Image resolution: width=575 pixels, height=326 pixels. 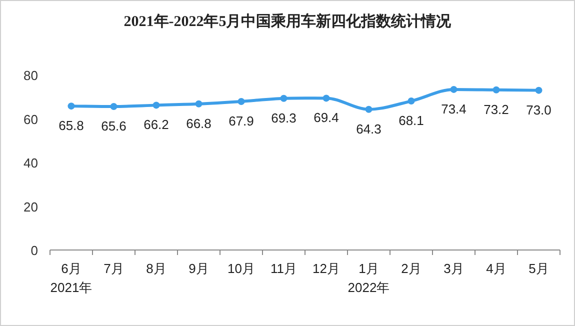 I want to click on data-label: 73.2, so click(x=496, y=109).